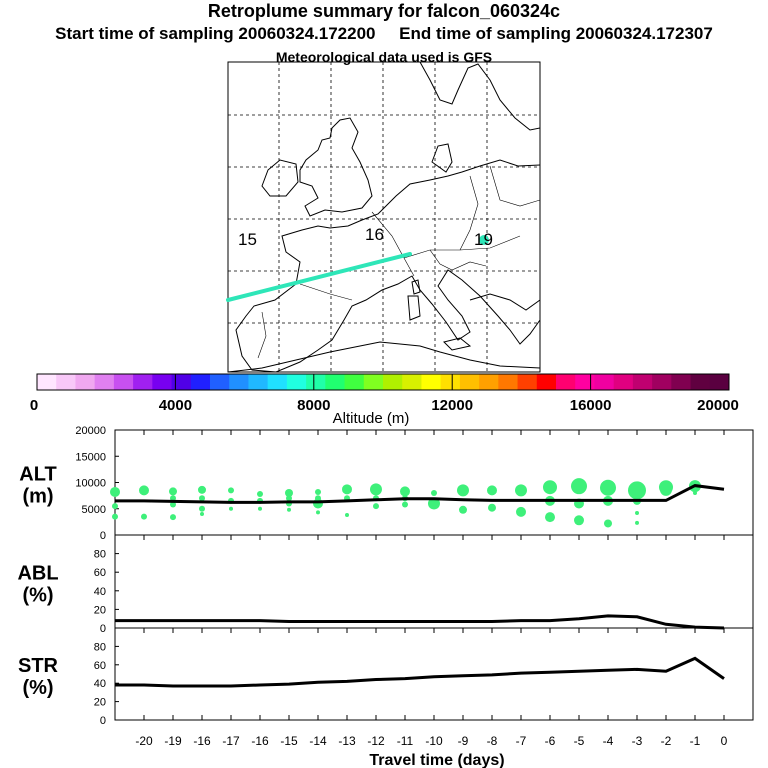 Image resolution: width=768 pixels, height=768 pixels. I want to click on map-lon-label: 19, so click(483, 239).